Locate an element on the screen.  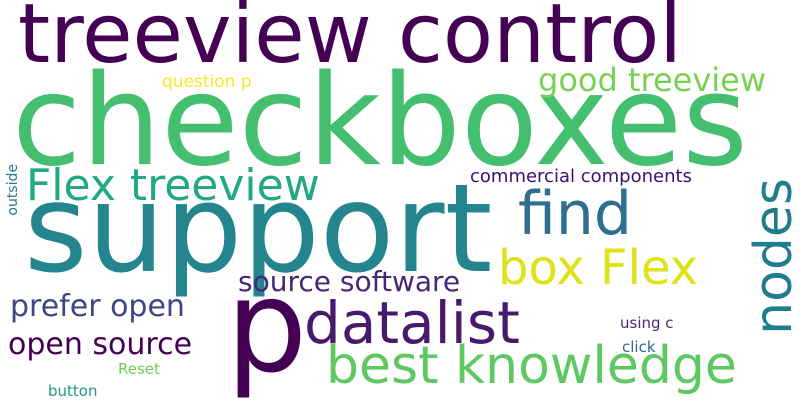
word-using-c: using c is located at coordinates (647, 323).